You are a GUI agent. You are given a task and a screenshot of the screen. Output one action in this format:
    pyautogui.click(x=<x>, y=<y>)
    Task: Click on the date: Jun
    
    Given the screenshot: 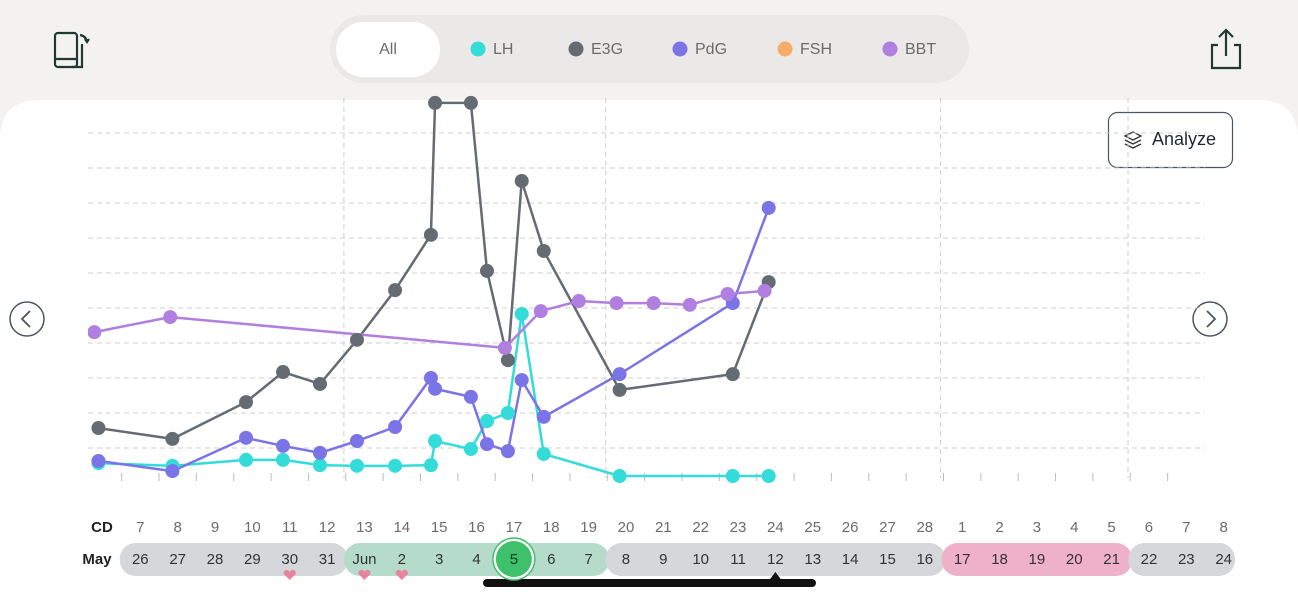 What is the action you would take?
    pyautogui.click(x=364, y=559)
    